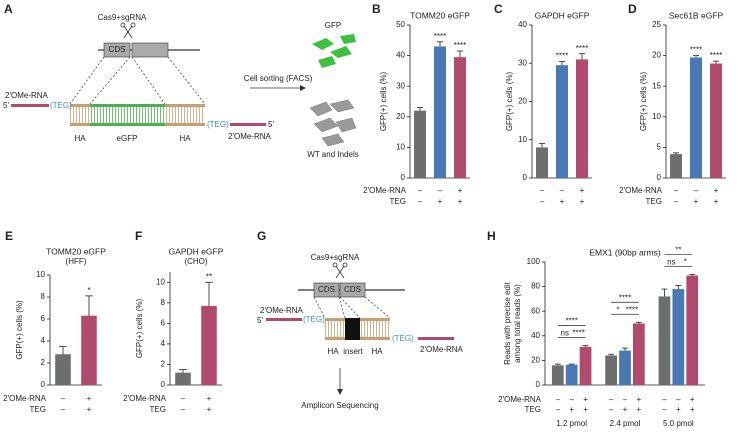  What do you see at coordinates (43, 340) in the screenshot?
I see `y-tick-label: 4` at bounding box center [43, 340].